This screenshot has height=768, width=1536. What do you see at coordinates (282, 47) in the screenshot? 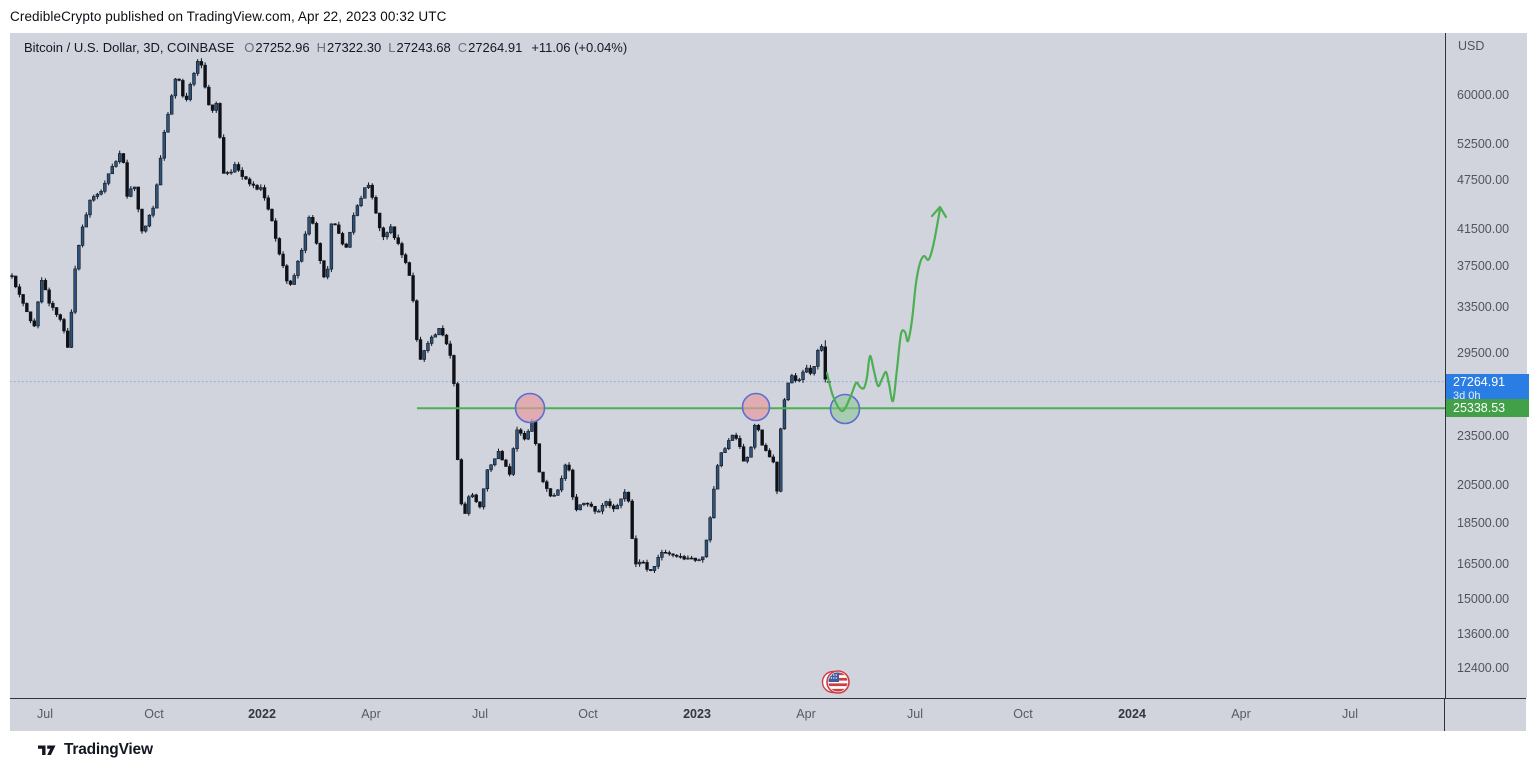
I see `ohlc-open-value: 27252.96` at bounding box center [282, 47].